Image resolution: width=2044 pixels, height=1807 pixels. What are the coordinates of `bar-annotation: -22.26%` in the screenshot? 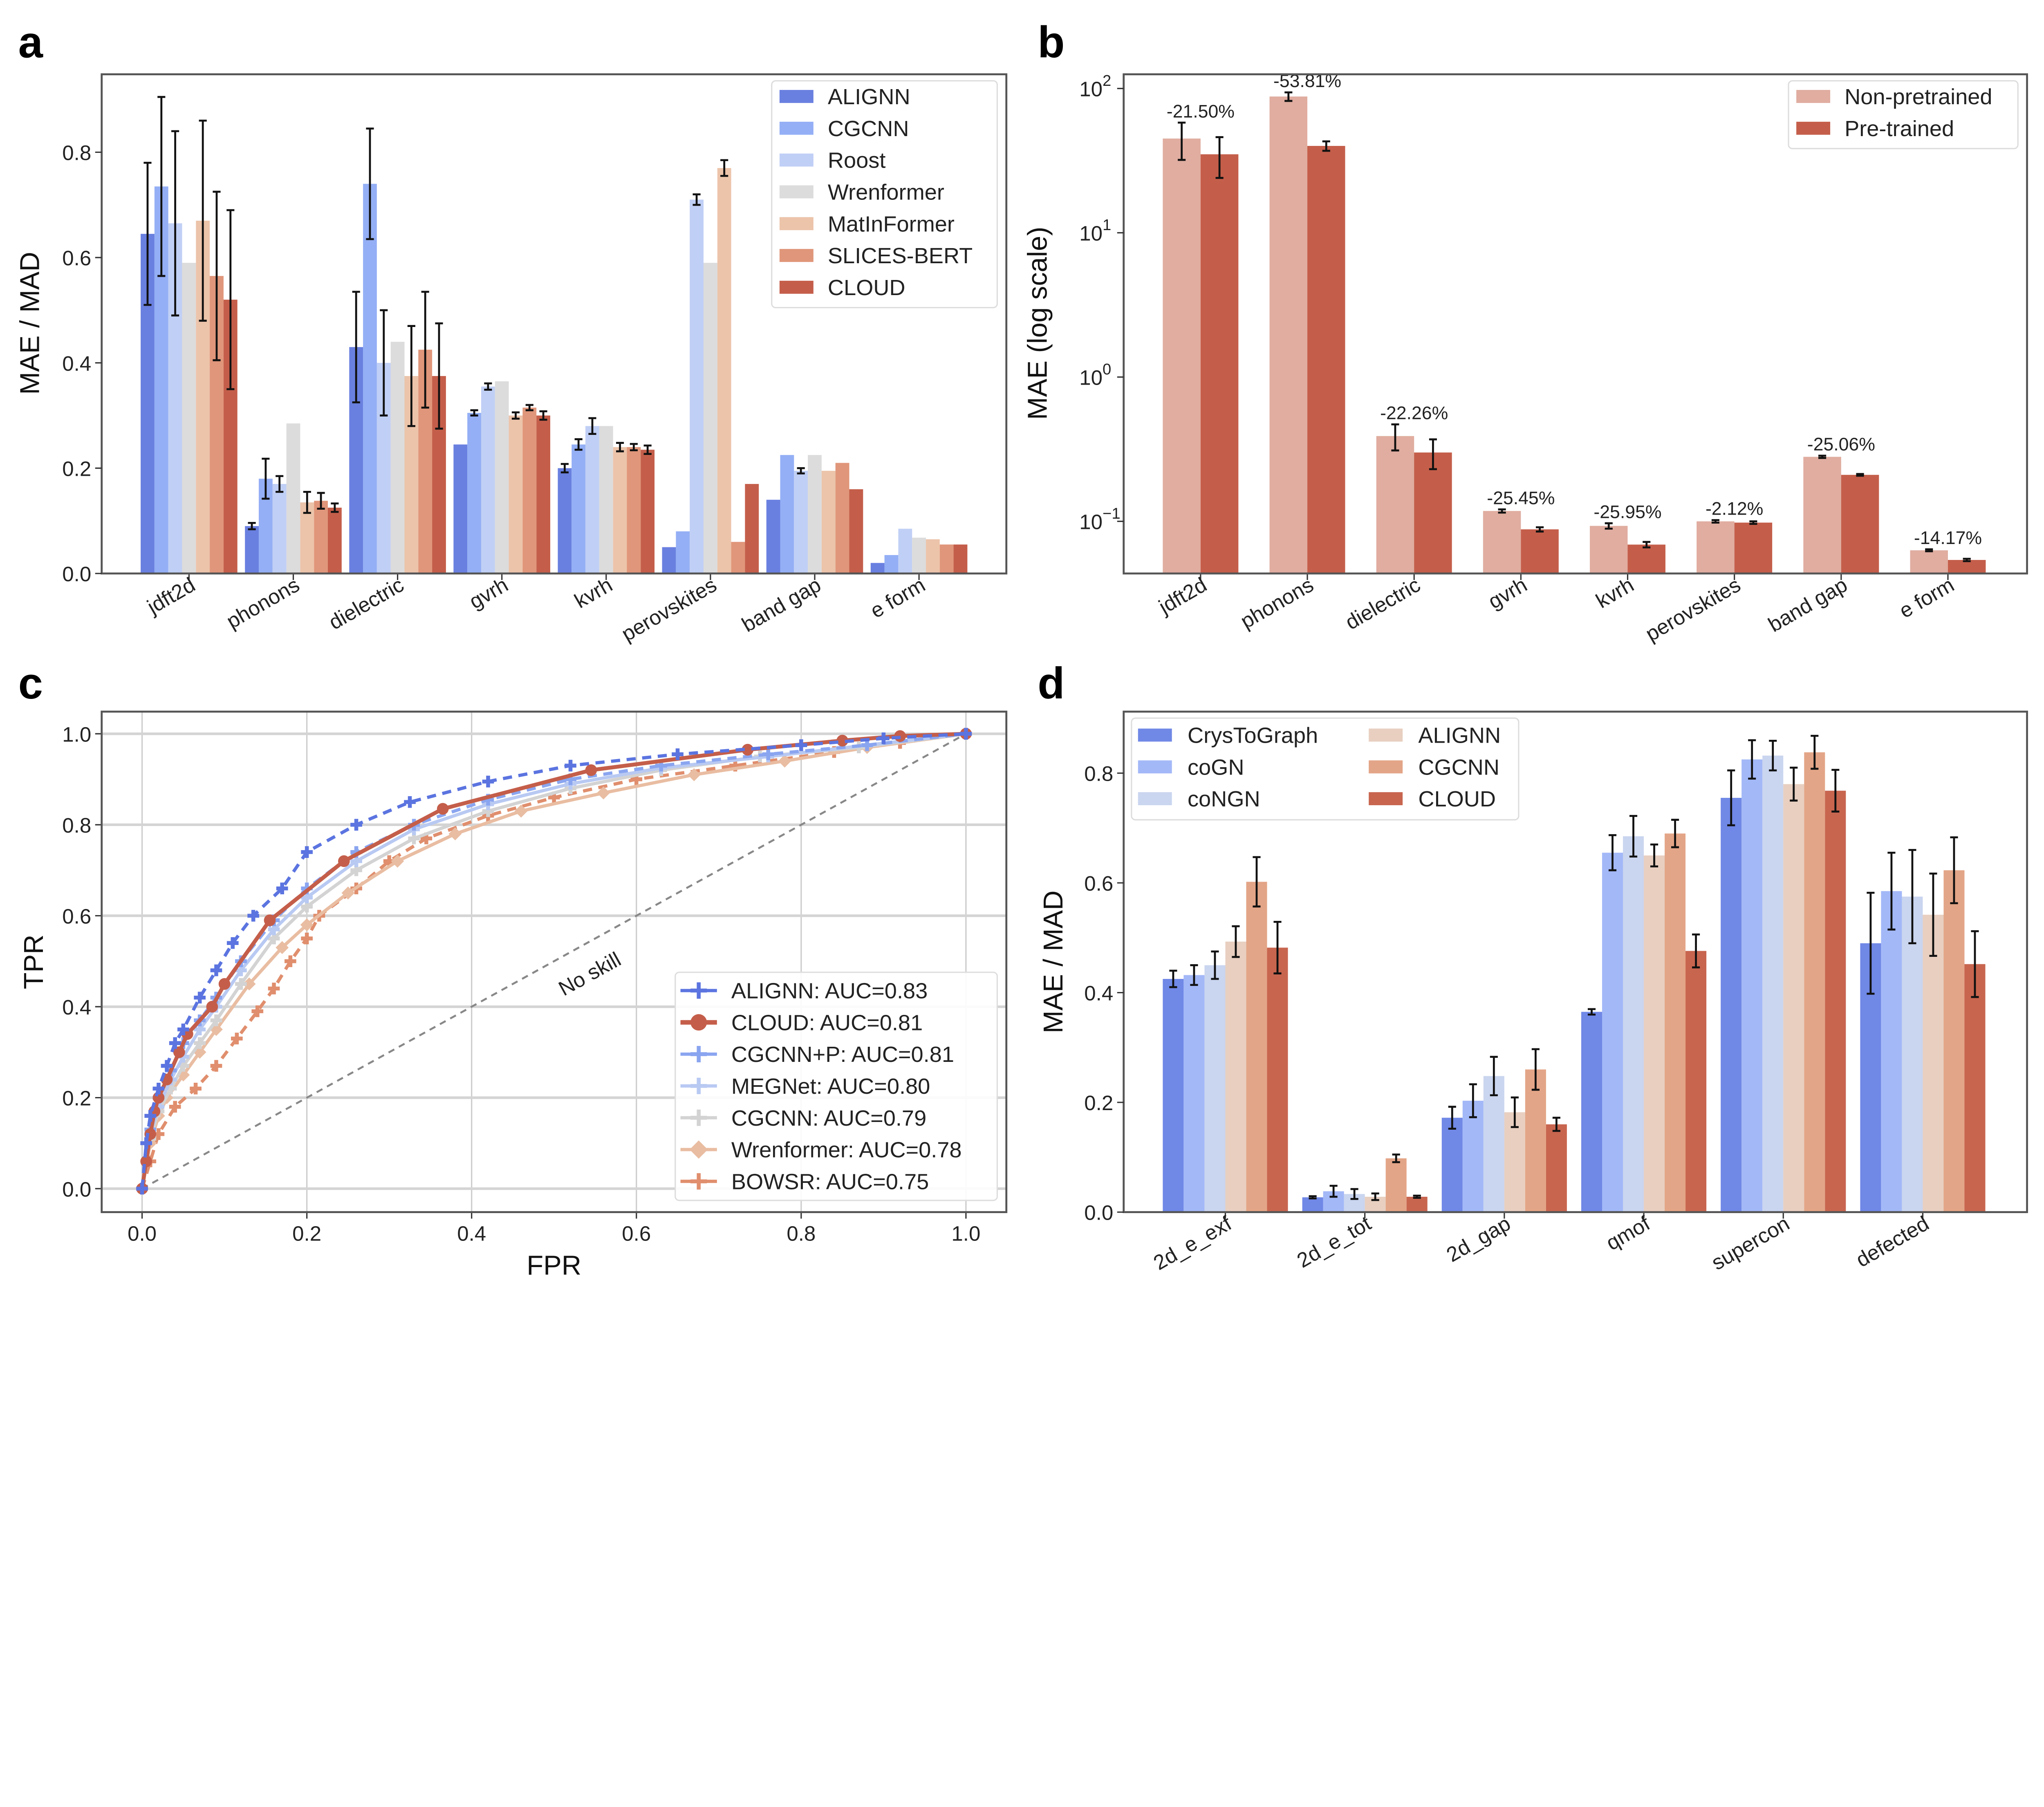 It's located at (1414, 413).